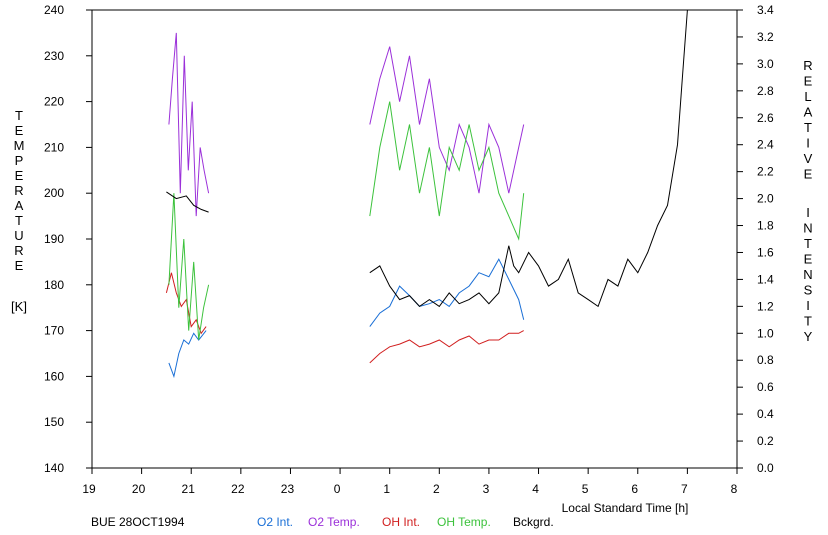 Image resolution: width=828 pixels, height=535 pixels. I want to click on left-tick-label: 150, so click(54, 422).